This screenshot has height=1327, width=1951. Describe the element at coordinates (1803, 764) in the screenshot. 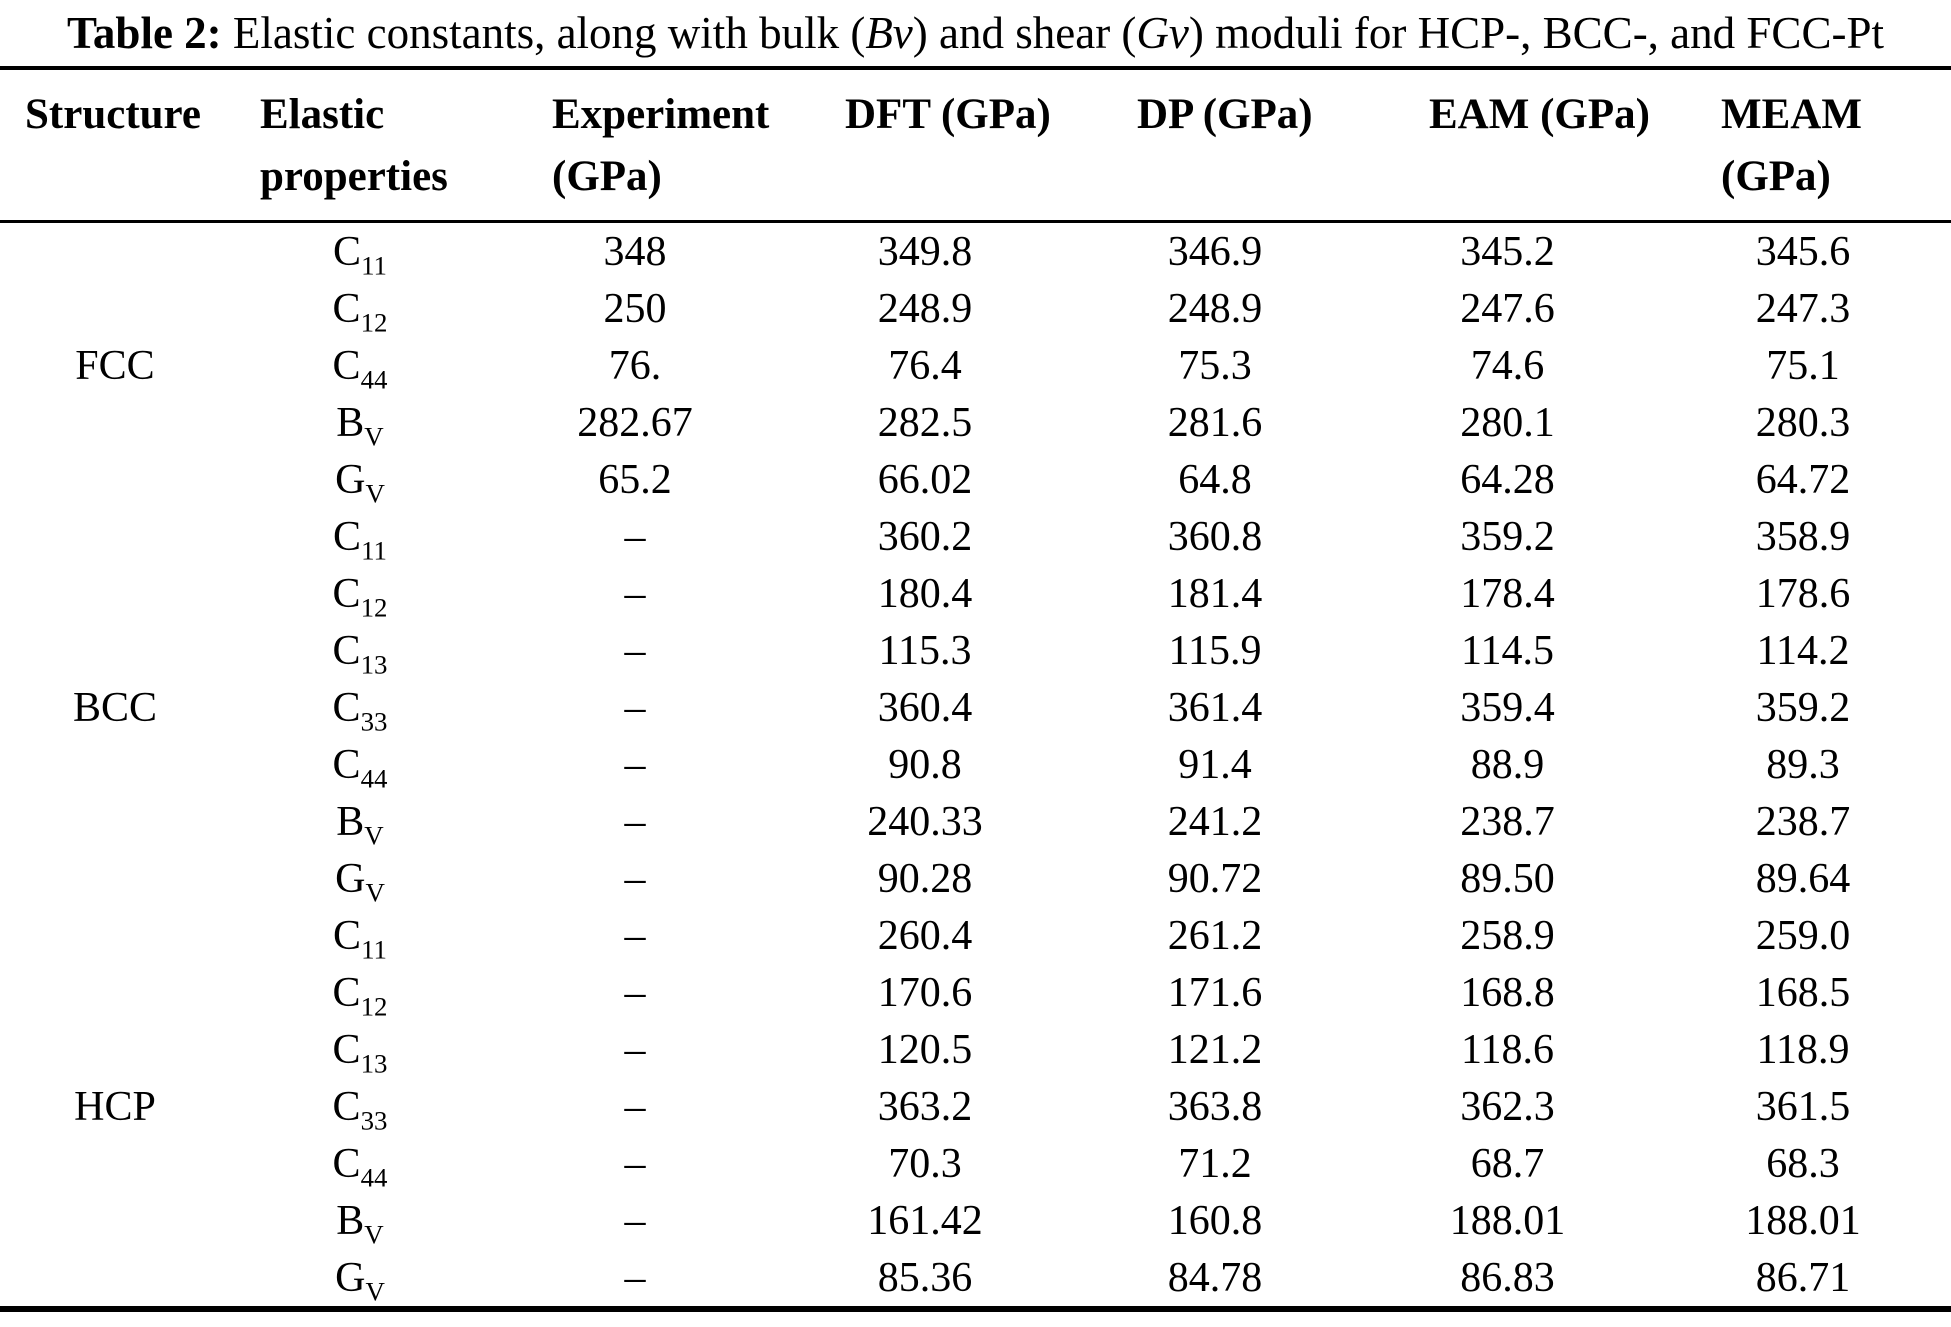

I see `value-cell: 89.3` at that location.